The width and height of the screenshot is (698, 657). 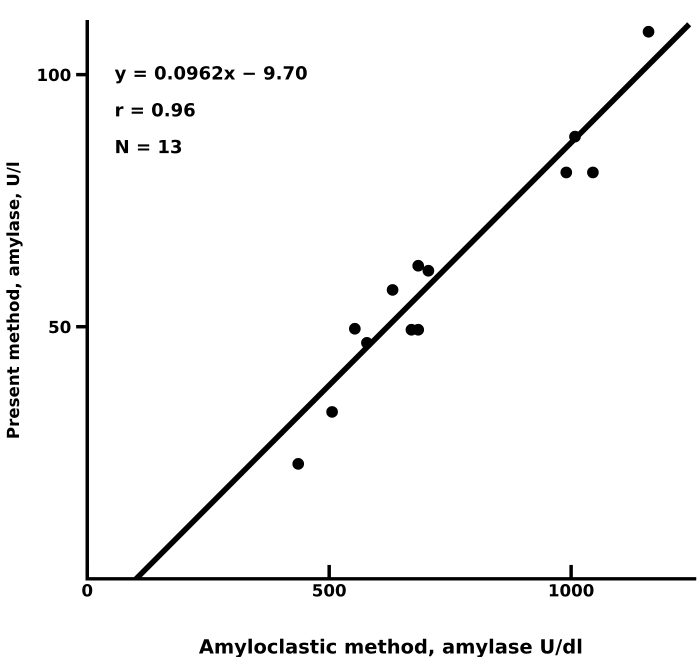 What do you see at coordinates (87, 590) in the screenshot?
I see `x-tick-label: 0` at bounding box center [87, 590].